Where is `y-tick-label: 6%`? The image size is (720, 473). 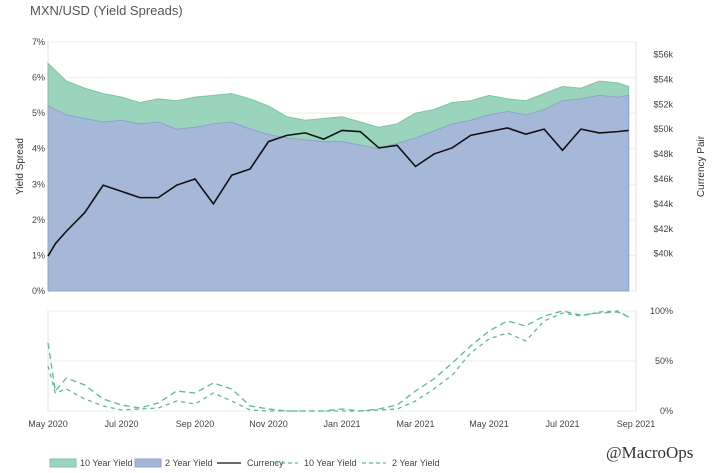
y-tick-label: 6% is located at coordinates (38, 78).